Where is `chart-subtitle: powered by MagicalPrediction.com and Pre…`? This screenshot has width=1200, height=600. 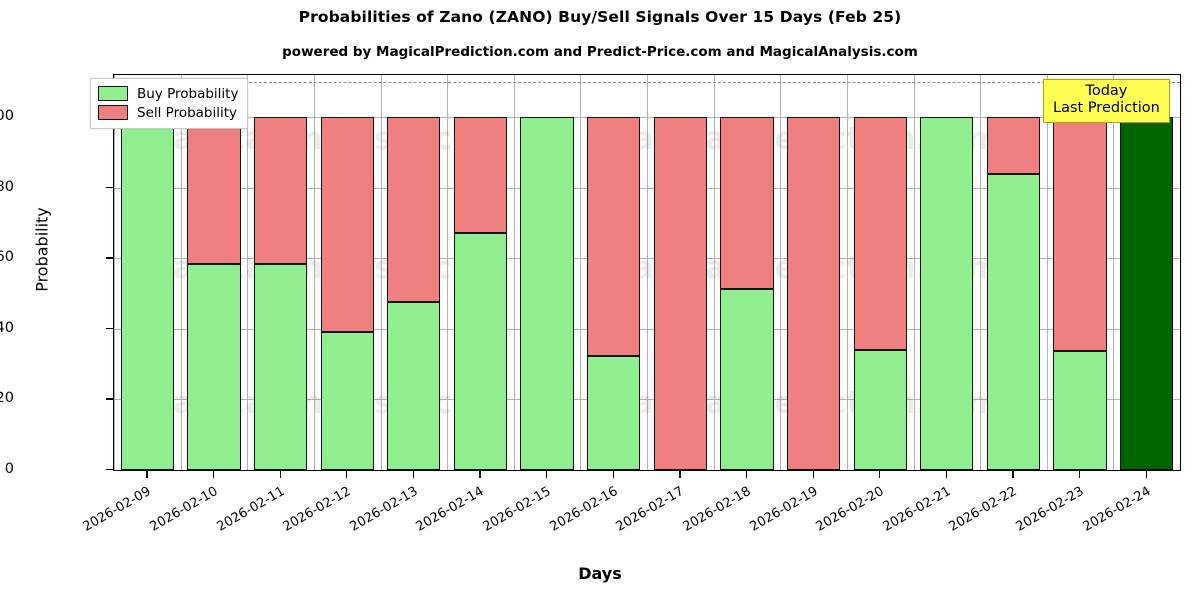 chart-subtitle: powered by MagicalPrediction.com and Pre… is located at coordinates (600, 52).